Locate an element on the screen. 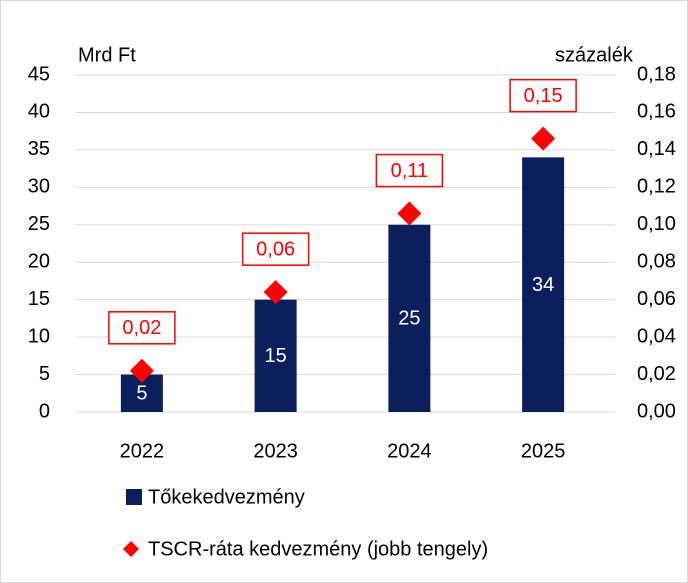 The width and height of the screenshot is (688, 583). bar-value-label: 15 is located at coordinates (276, 356).